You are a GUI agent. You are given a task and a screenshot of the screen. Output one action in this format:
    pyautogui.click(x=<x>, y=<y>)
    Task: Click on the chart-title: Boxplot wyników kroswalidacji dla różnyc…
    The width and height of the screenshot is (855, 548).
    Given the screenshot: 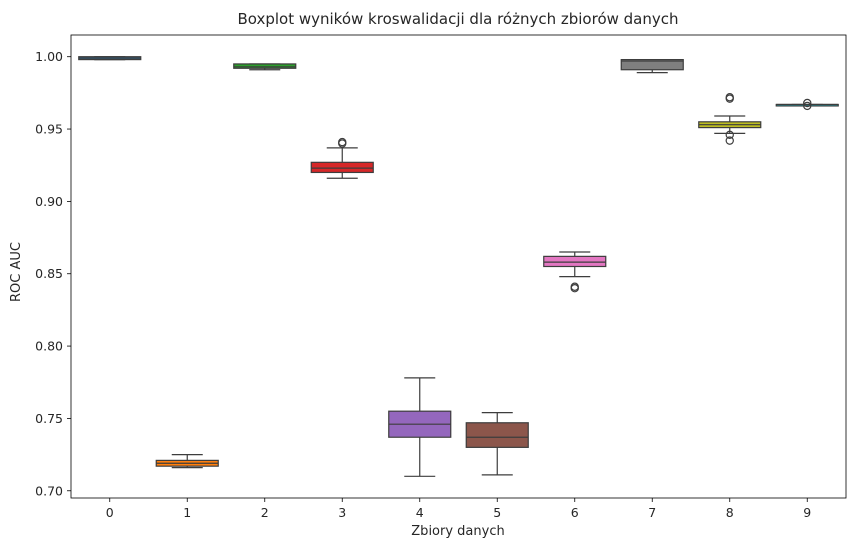 What is the action you would take?
    pyautogui.click(x=457, y=19)
    